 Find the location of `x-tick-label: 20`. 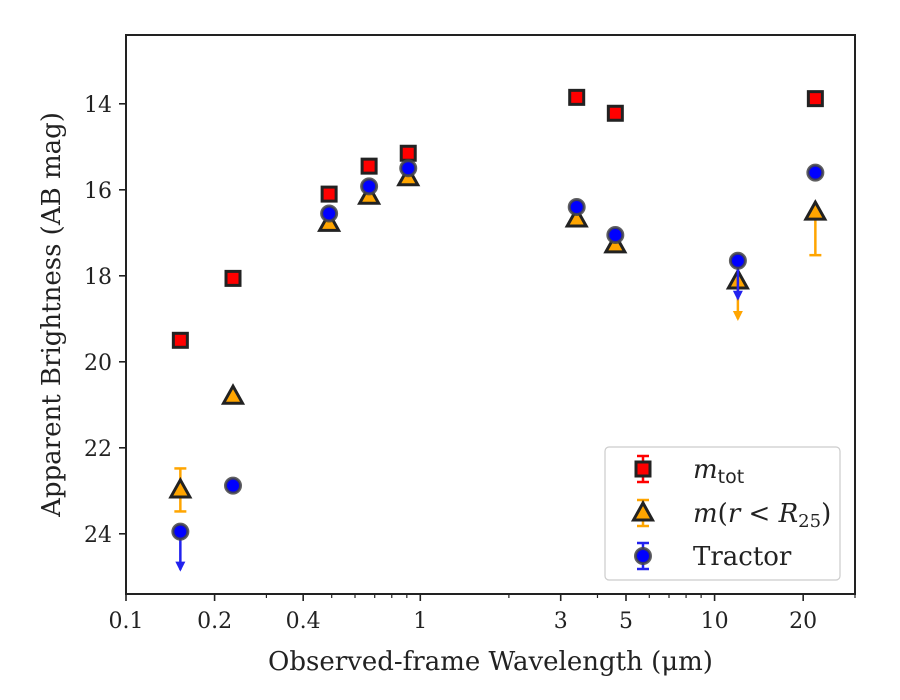

x-tick-label: 20 is located at coordinates (803, 621).